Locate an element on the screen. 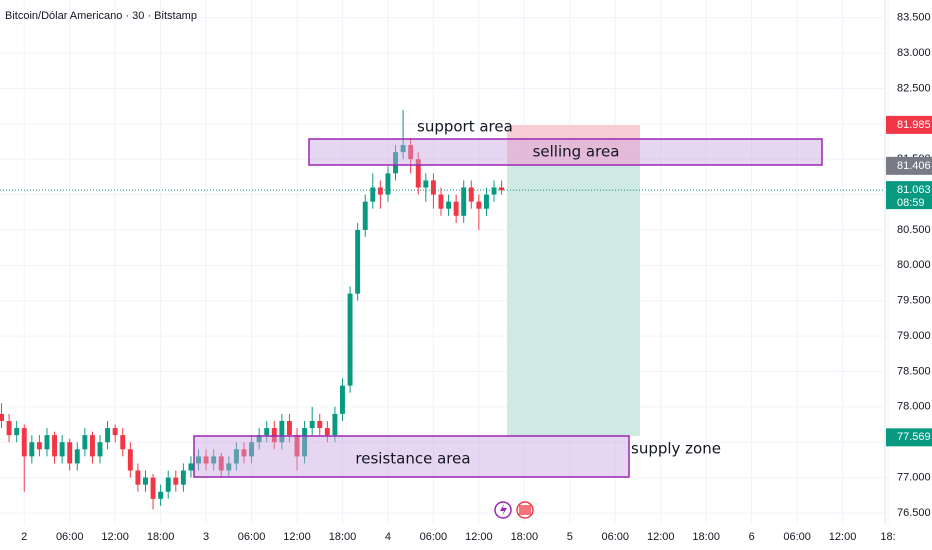  flag-glyph is located at coordinates (525, 510).